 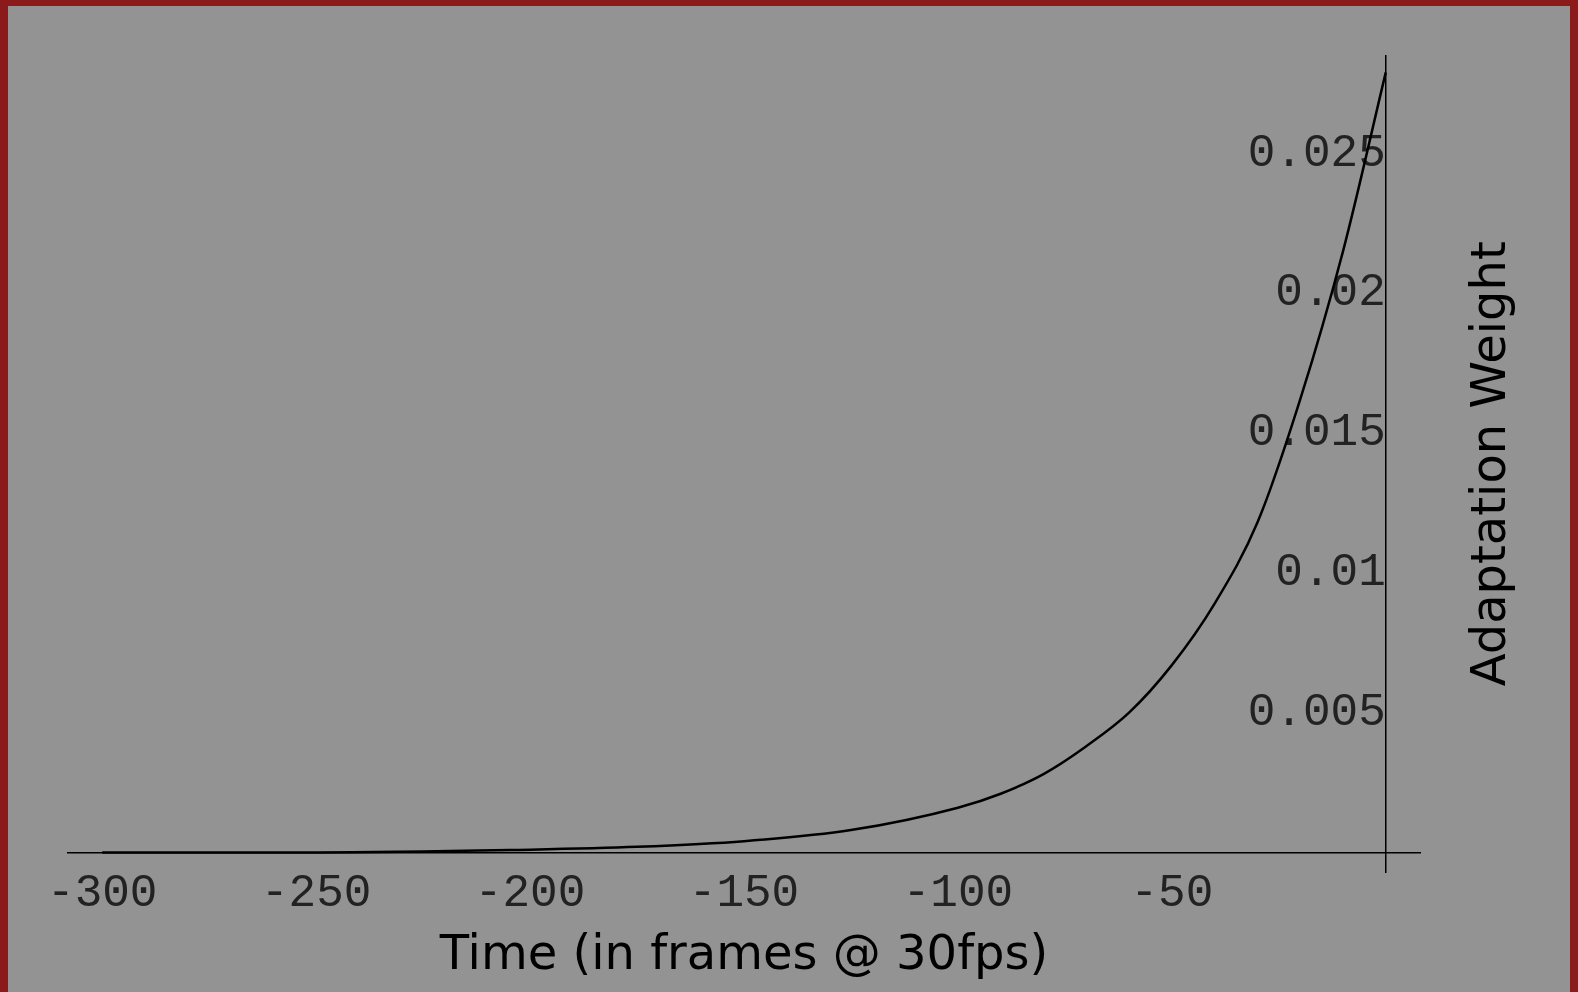 What do you see at coordinates (1488, 464) in the screenshot?
I see `y-axis-title: Adaptation Weight` at bounding box center [1488, 464].